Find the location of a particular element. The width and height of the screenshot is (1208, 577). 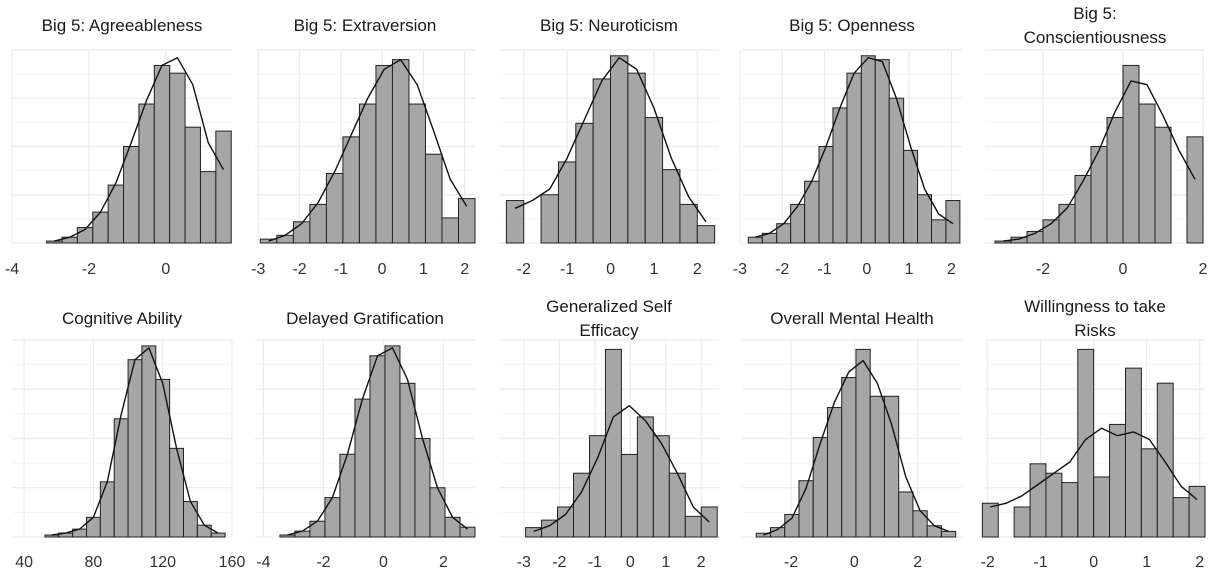

panel: Big 5: Openness -3 -2 -1 0 1 2 is located at coordinates (847, 147).